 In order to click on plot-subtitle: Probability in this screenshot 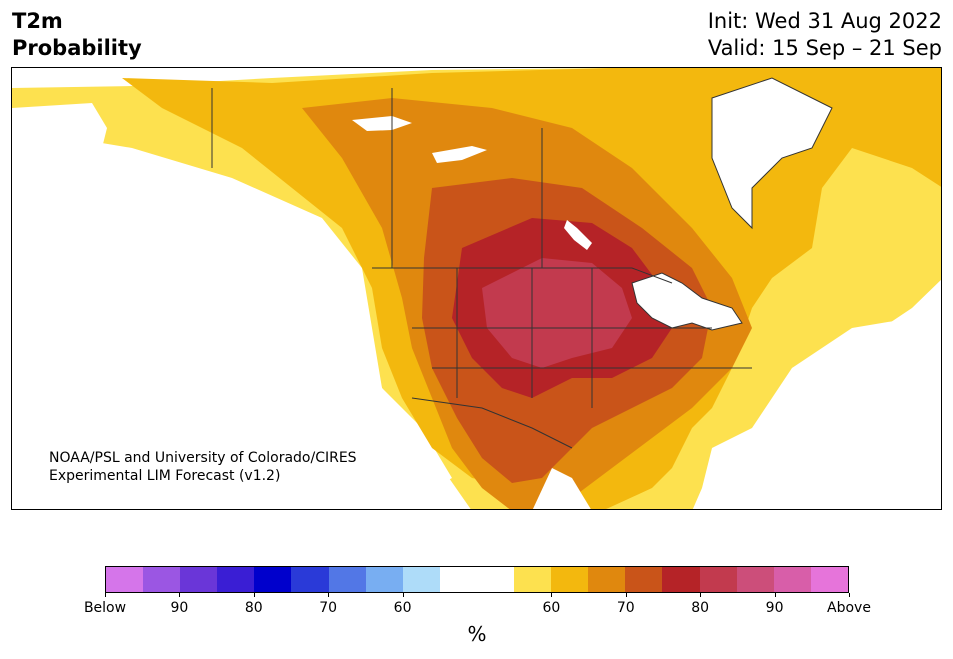, I will do `click(77, 48)`.